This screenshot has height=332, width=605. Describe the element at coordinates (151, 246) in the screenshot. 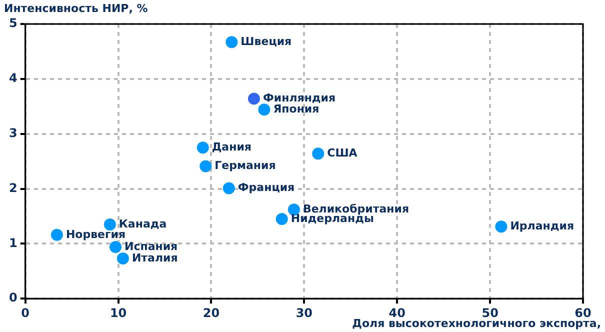

I see `annotation: Испания` at that location.